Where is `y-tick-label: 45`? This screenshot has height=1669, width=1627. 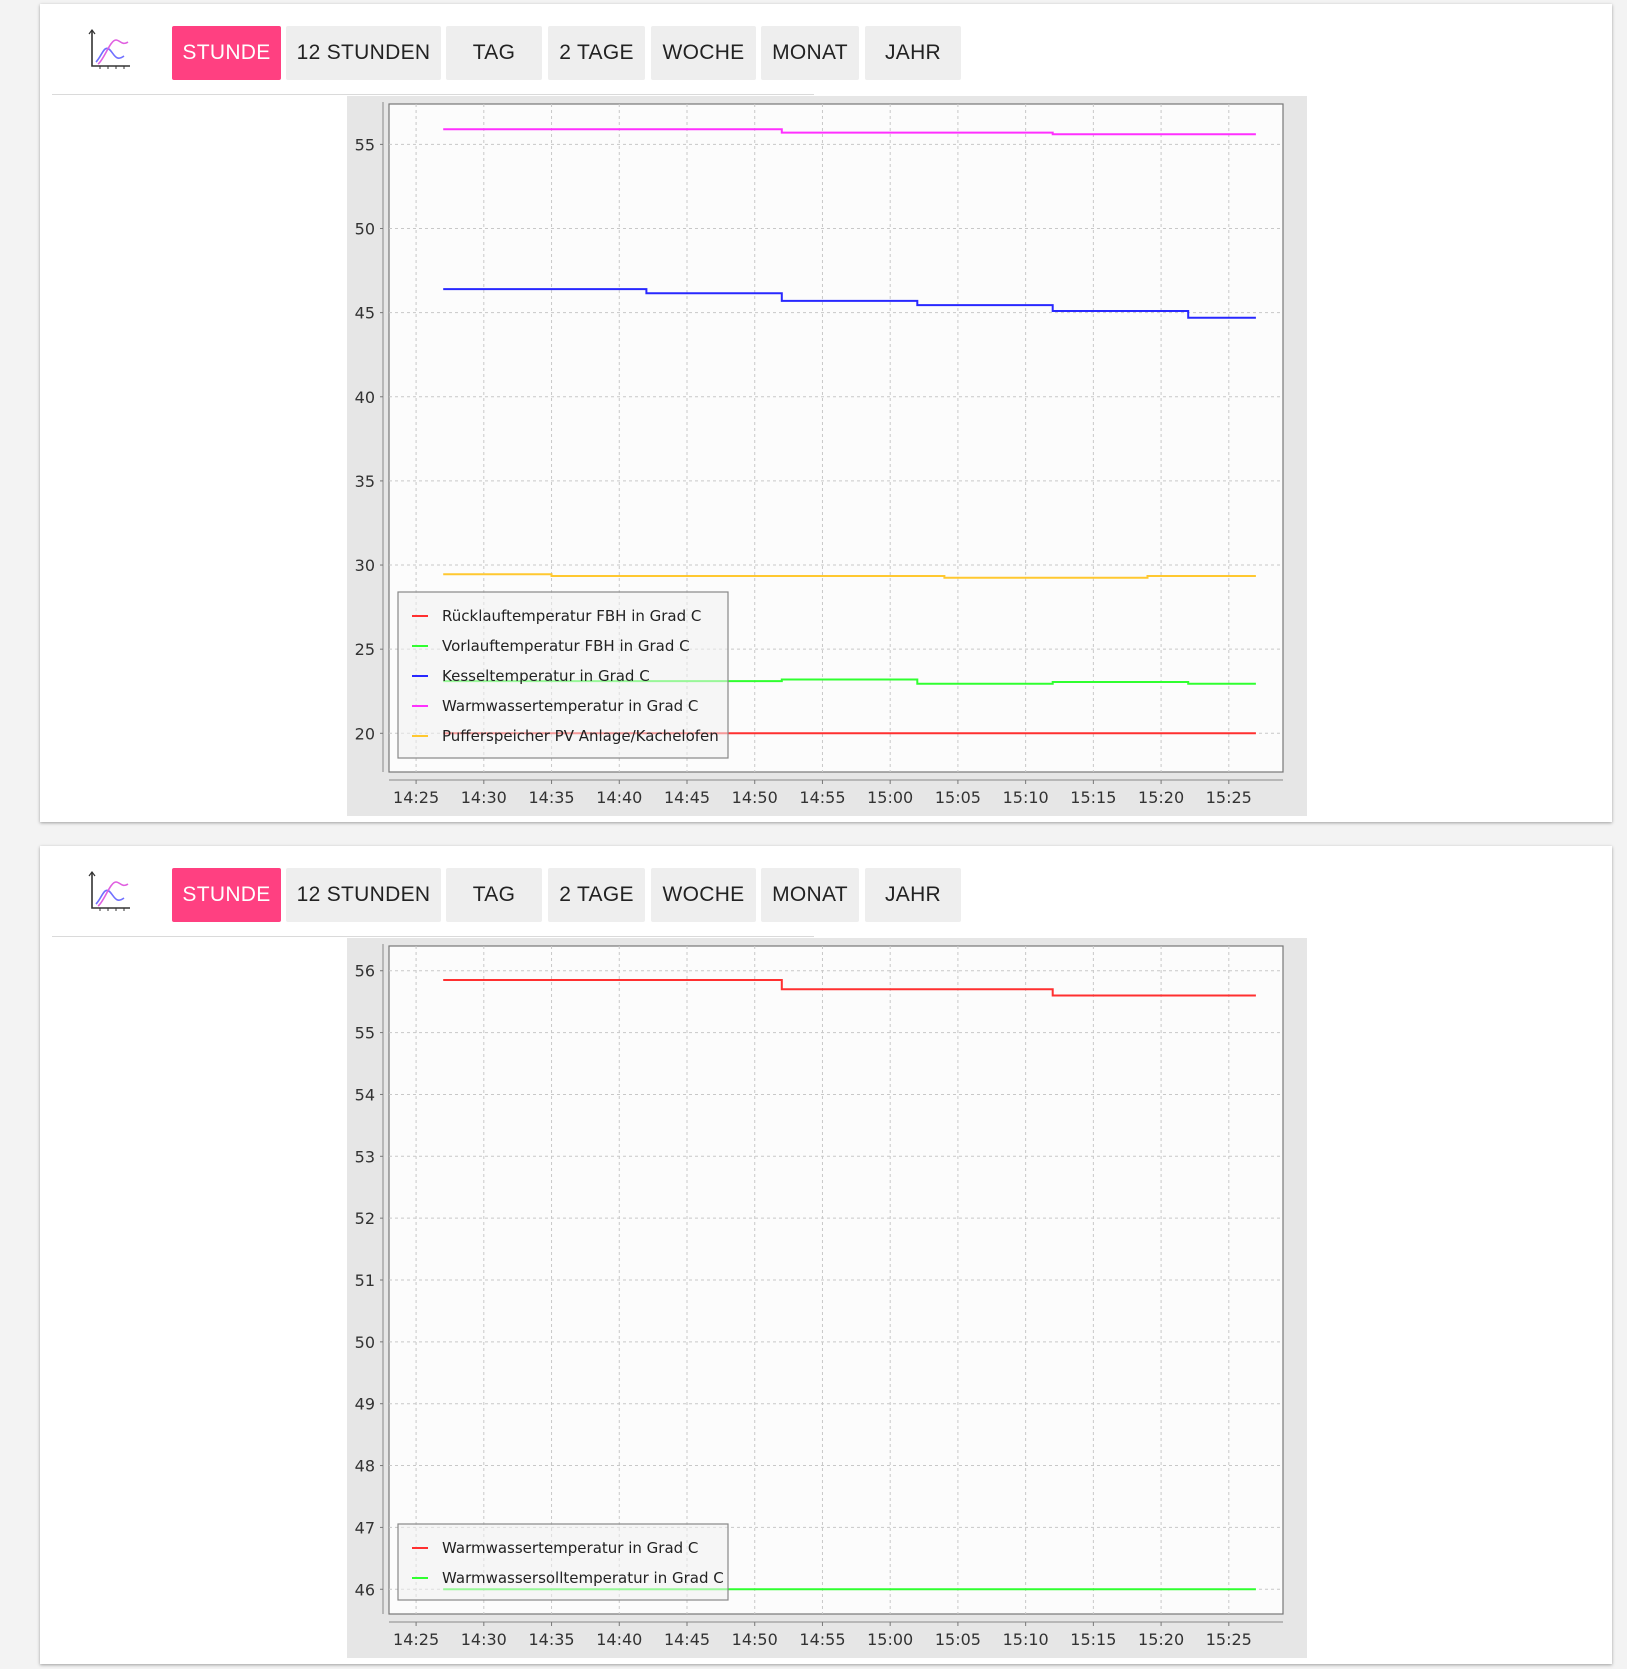 y-tick-label: 45 is located at coordinates (365, 313).